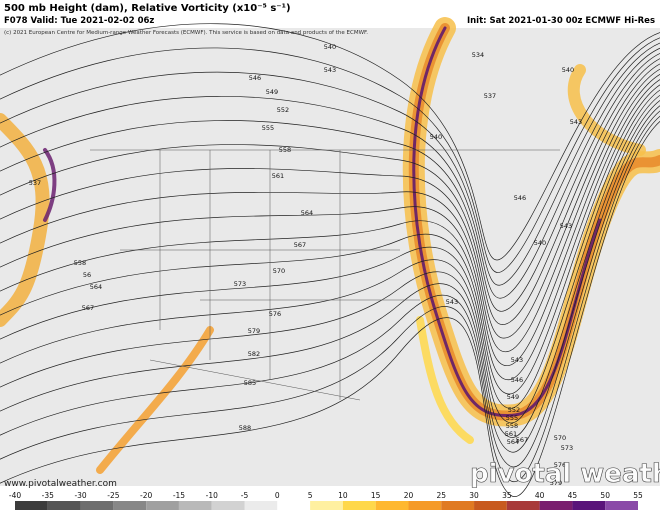  I want to click on contour-label: 561, so click(278, 176).